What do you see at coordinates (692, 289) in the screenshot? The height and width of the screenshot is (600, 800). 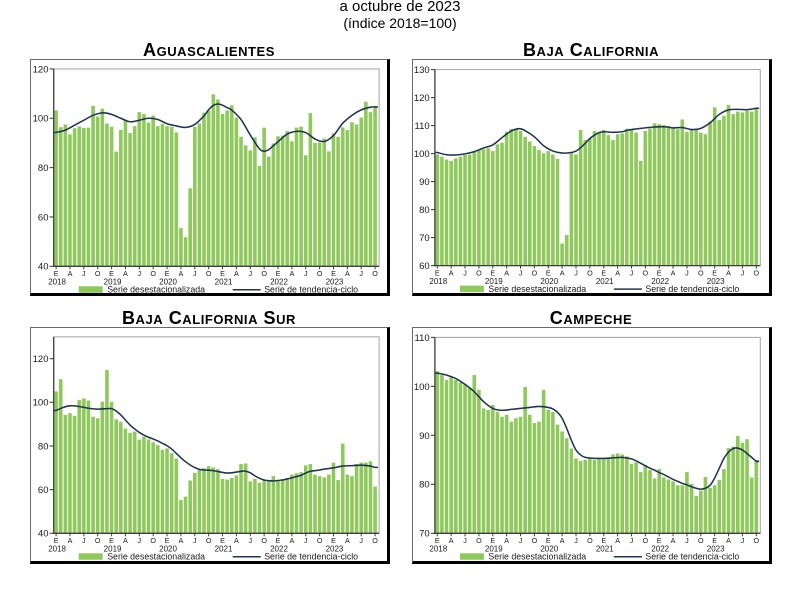 I see `svg-text: Serie de tendencia-ciclo` at bounding box center [692, 289].